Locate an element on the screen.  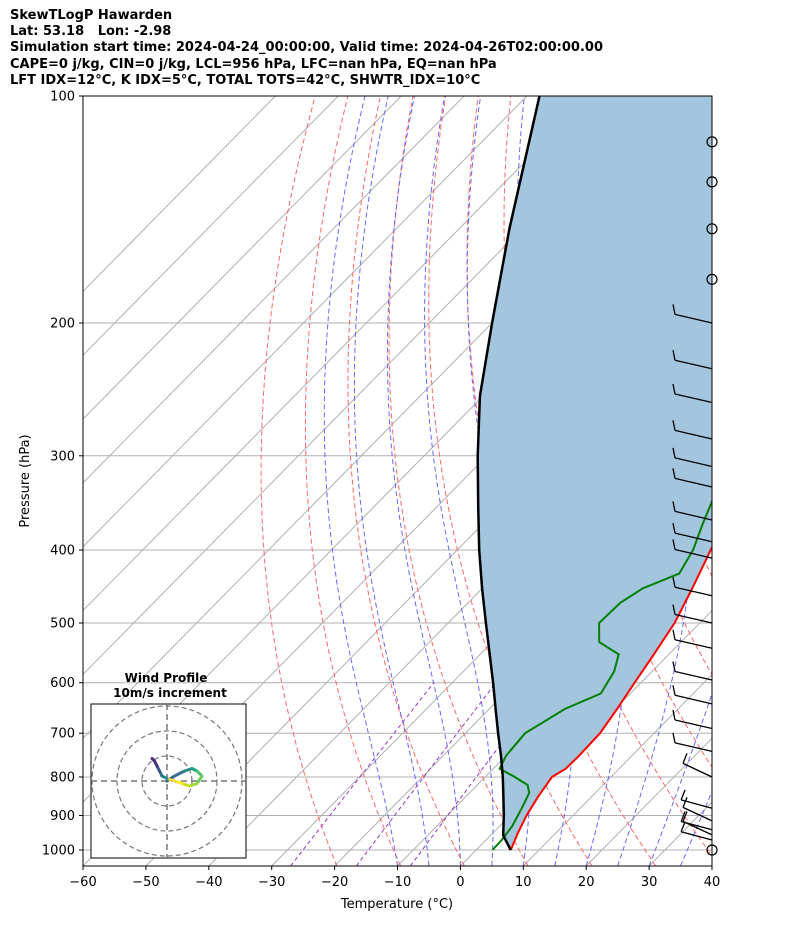
y-tick-label: 900 is located at coordinates (62, 816).